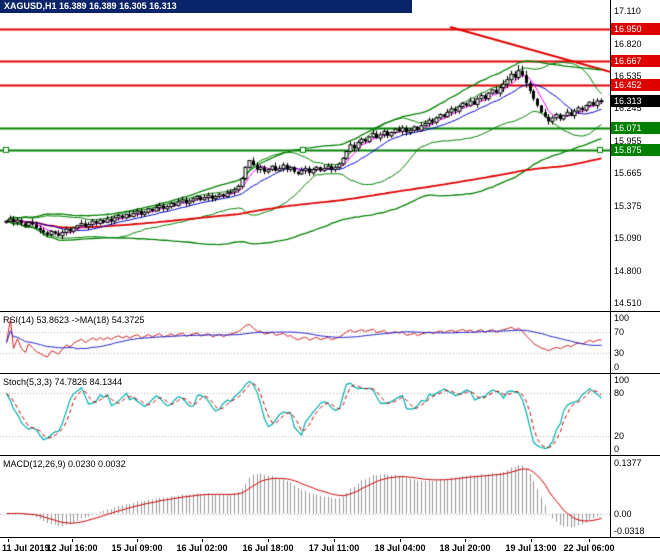 This screenshot has width=660, height=560. I want to click on level-price-label: 16.667, so click(635, 60).